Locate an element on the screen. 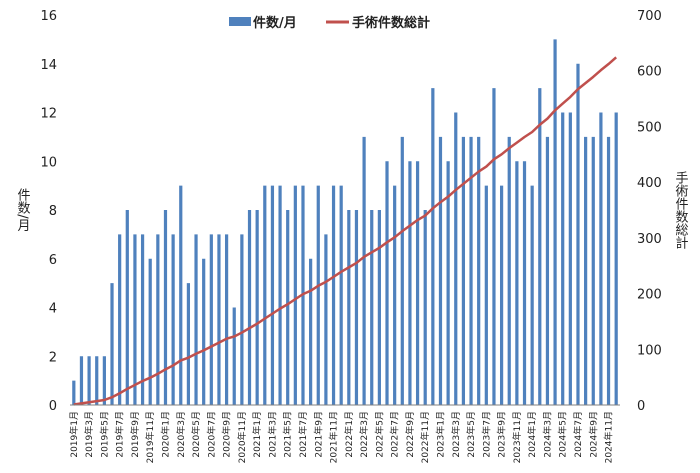 The image size is (700, 473). x-tick-label: 2019年7月 is located at coordinates (120, 434).